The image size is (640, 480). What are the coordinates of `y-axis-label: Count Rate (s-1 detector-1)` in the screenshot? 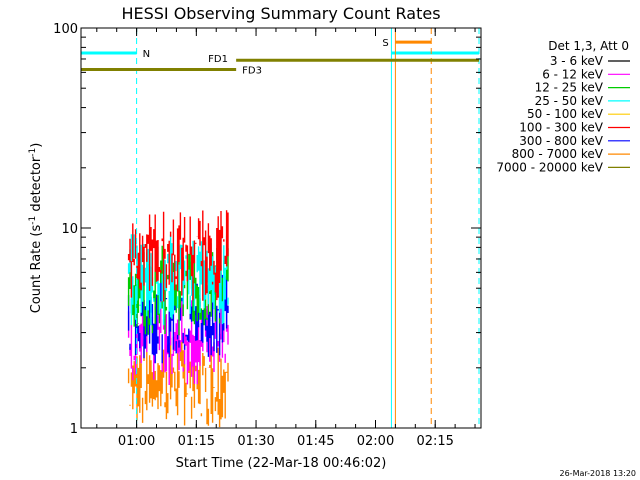 It's located at (36, 228).